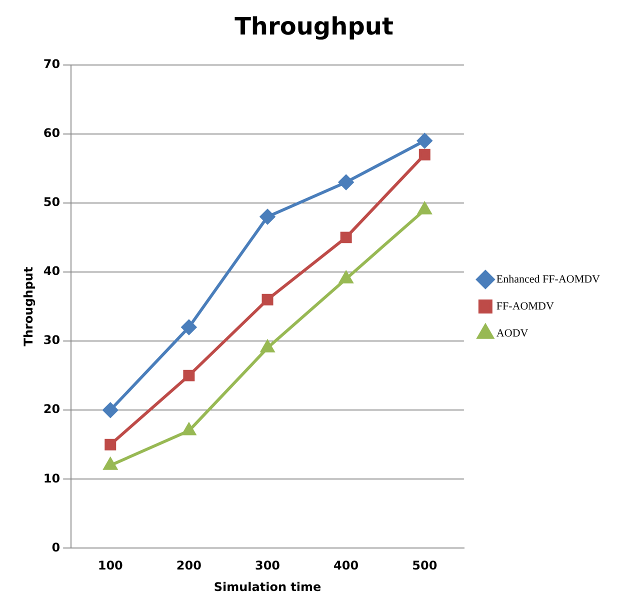 The image size is (622, 615). Describe the element at coordinates (512, 333) in the screenshot. I see `legend-label: AODV` at that location.